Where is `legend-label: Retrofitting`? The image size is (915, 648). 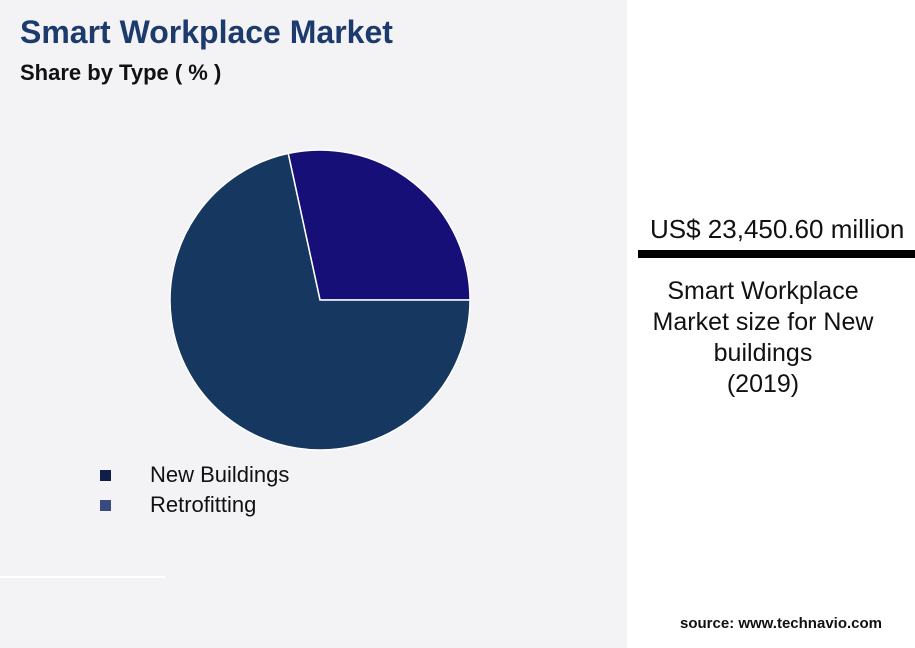 legend-label: Retrofitting is located at coordinates (203, 504).